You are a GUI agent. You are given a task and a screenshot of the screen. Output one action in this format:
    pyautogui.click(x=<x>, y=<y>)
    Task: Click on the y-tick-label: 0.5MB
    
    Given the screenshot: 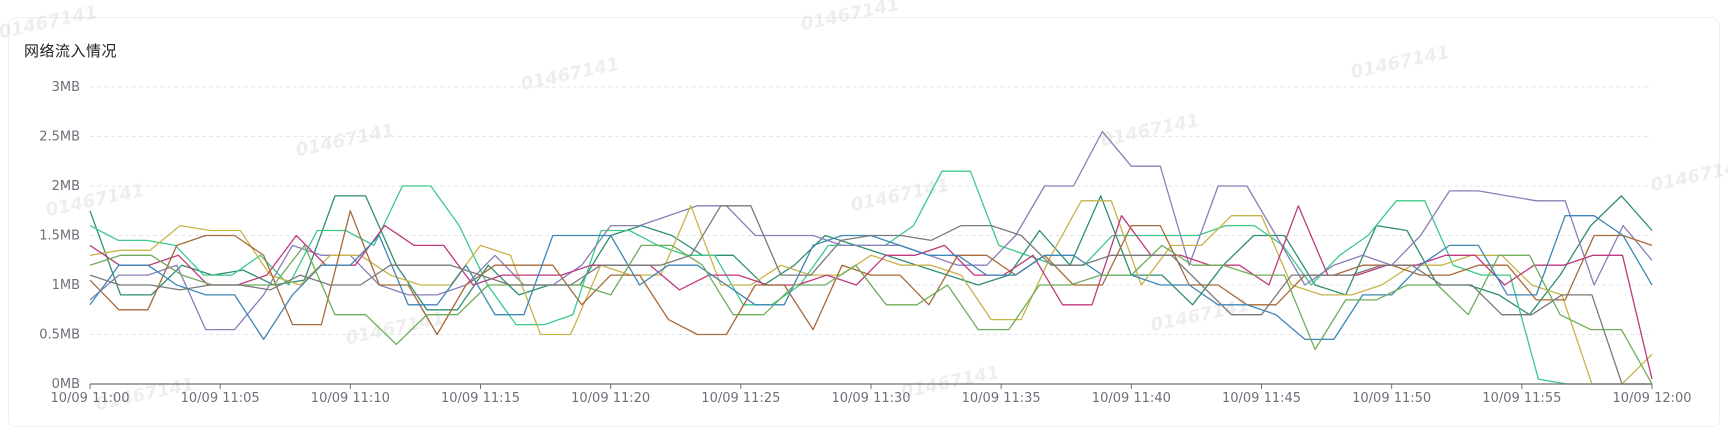 What is the action you would take?
    pyautogui.click(x=59, y=335)
    